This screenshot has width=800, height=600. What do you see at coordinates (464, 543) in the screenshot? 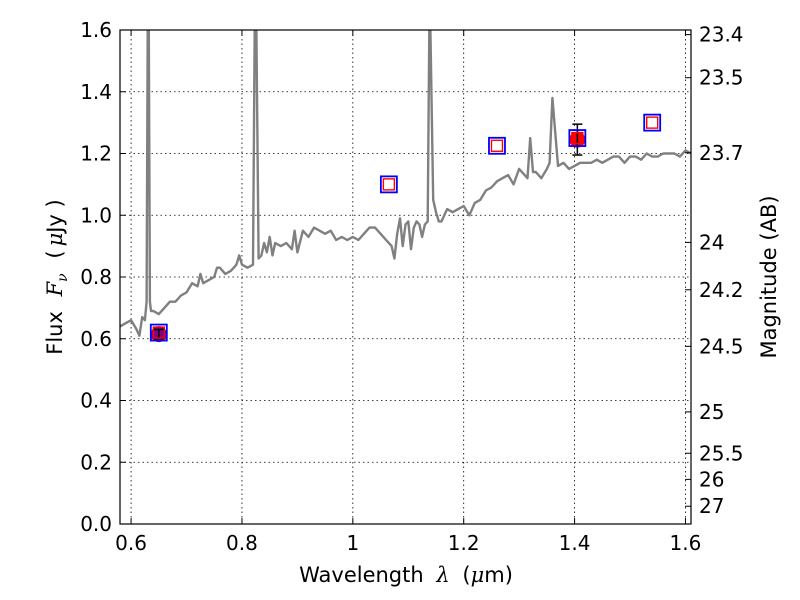
I see `x-tick-label: 1.2` at bounding box center [464, 543].